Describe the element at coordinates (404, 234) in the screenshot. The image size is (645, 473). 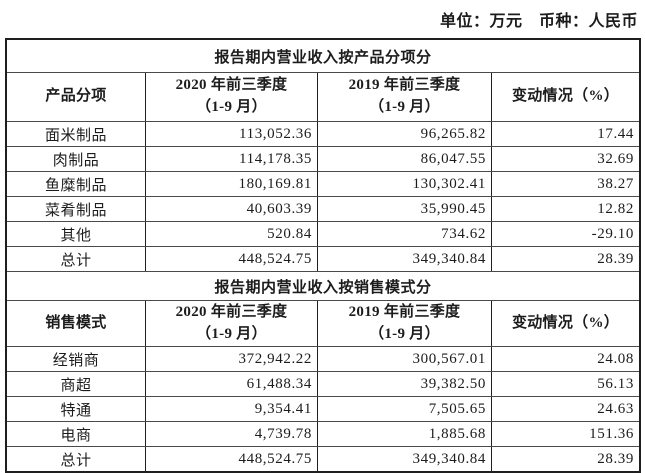
I see `cell-2019-value: 734.62` at that location.